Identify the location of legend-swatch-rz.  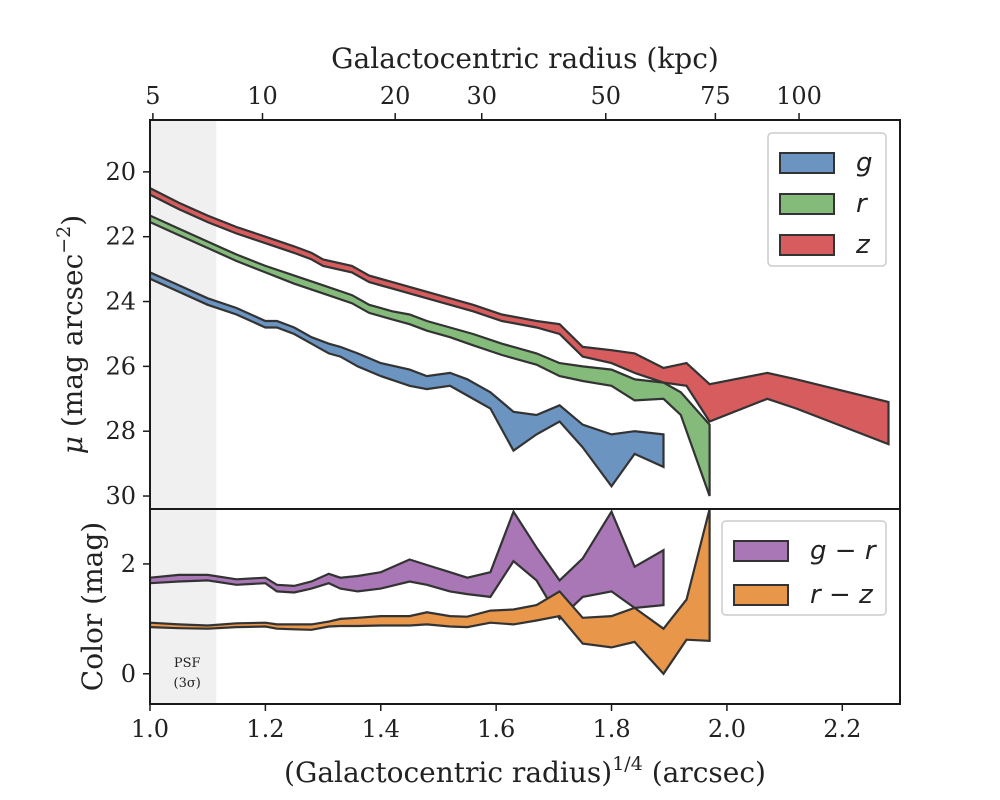
(761, 595).